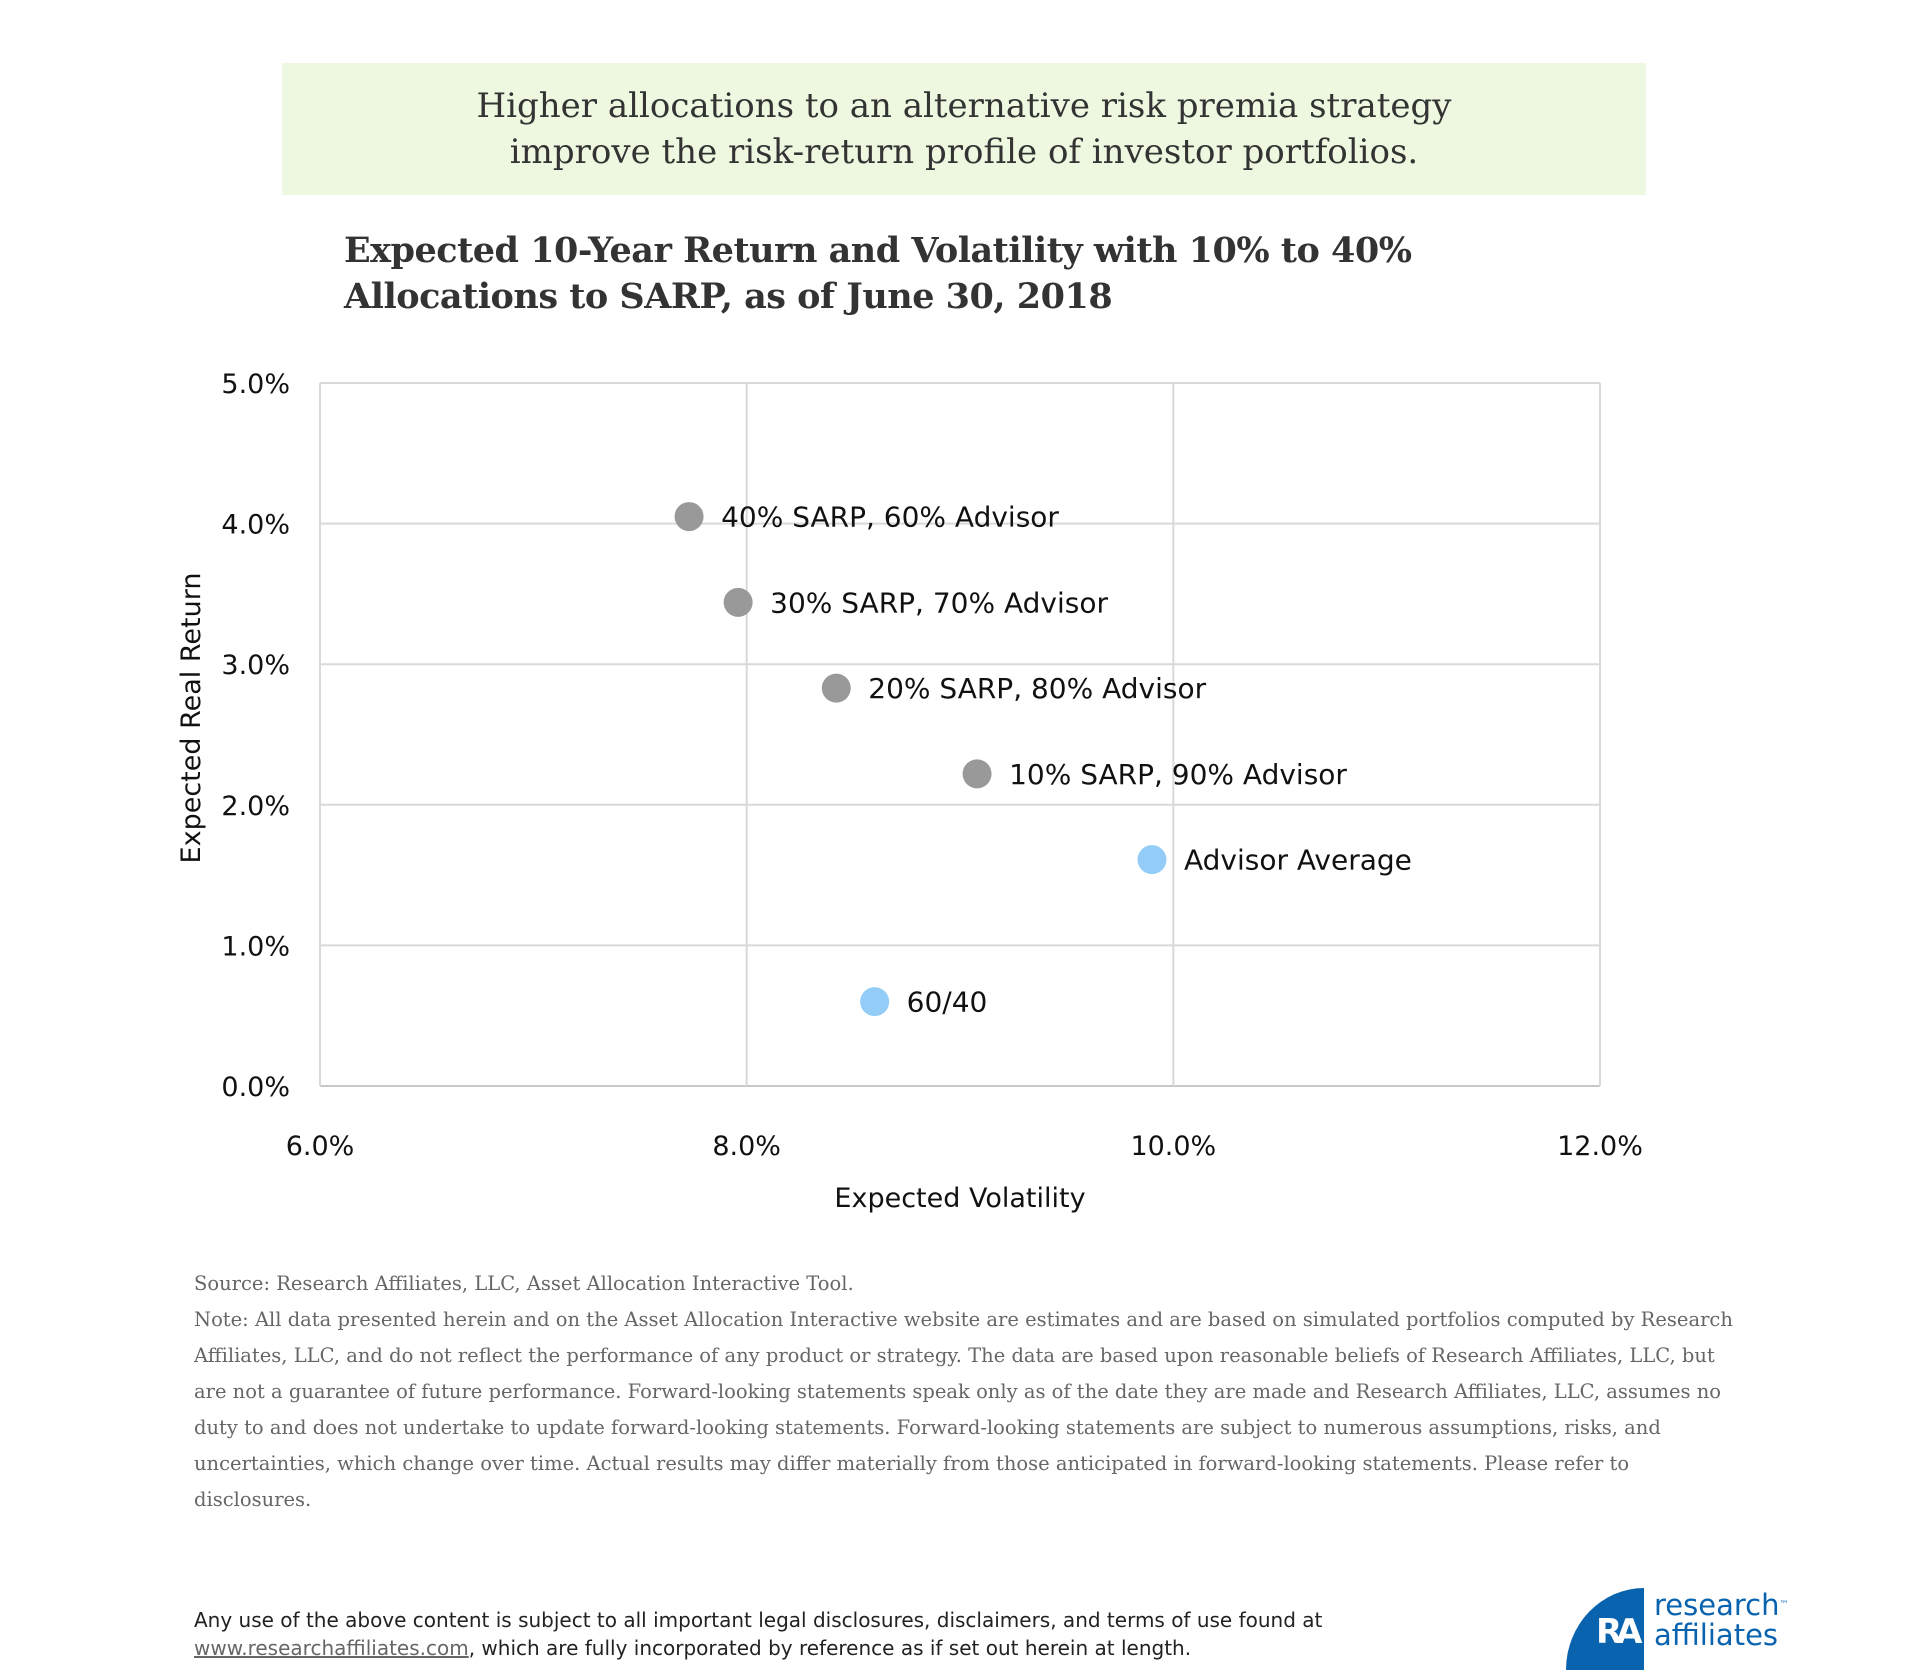 This screenshot has width=1920, height=1678. Describe the element at coordinates (255, 384) in the screenshot. I see `y-tick-label: 5.0%` at that location.